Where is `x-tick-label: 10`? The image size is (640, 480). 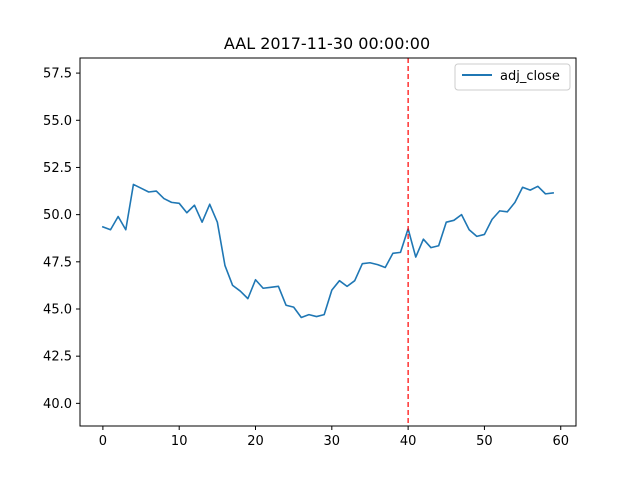 x-tick-label: 10 is located at coordinates (179, 441).